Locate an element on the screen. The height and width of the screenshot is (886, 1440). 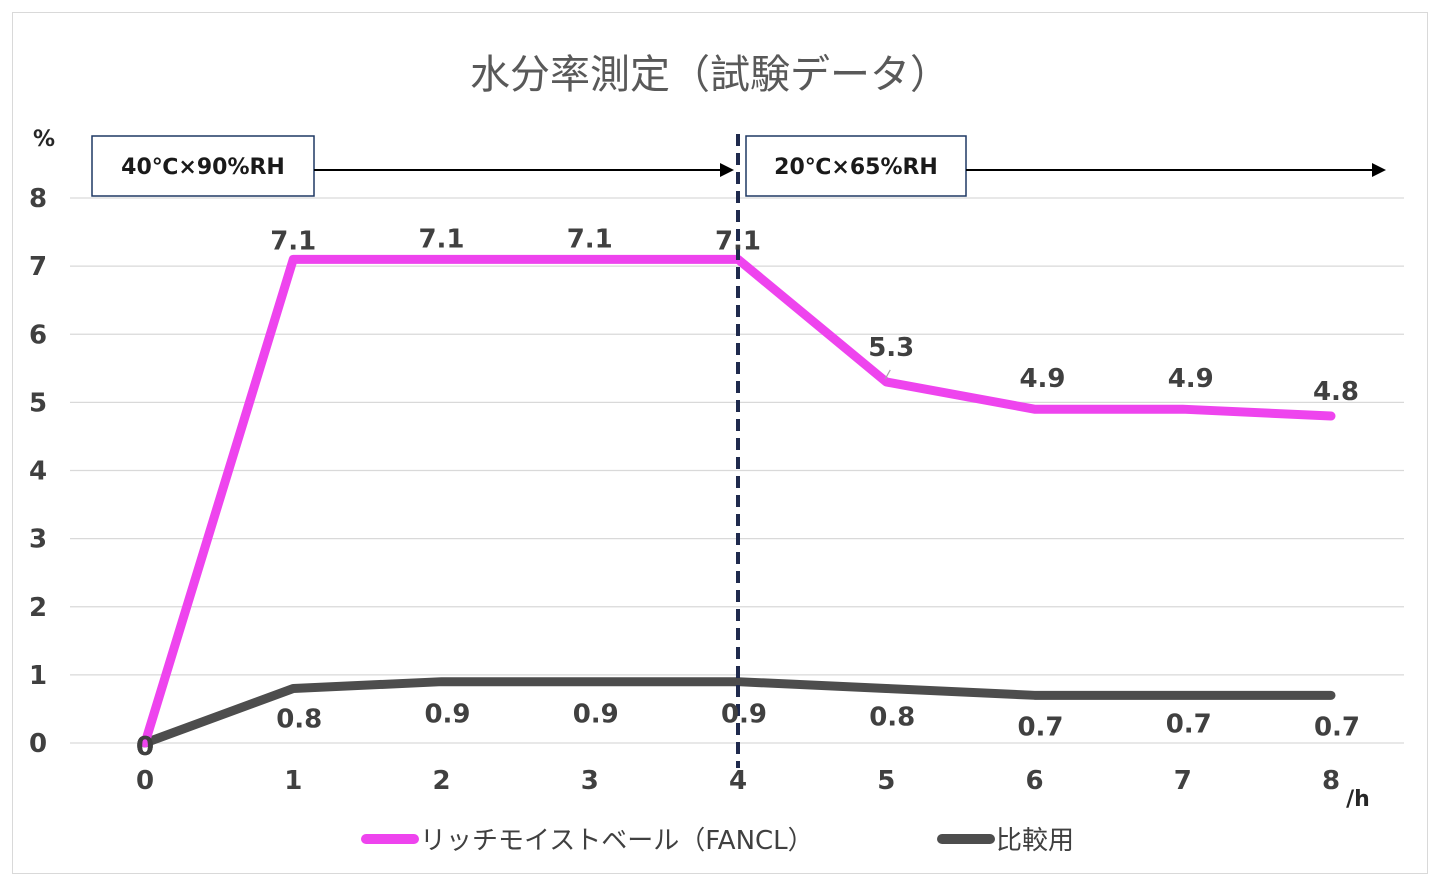
label-leader-line is located at coordinates (887, 374).